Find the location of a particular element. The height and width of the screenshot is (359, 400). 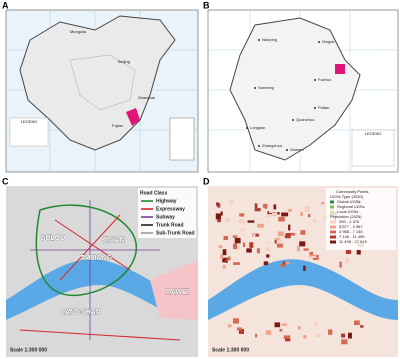

legend-label: Local UGSs is located at coordinates (347, 211).